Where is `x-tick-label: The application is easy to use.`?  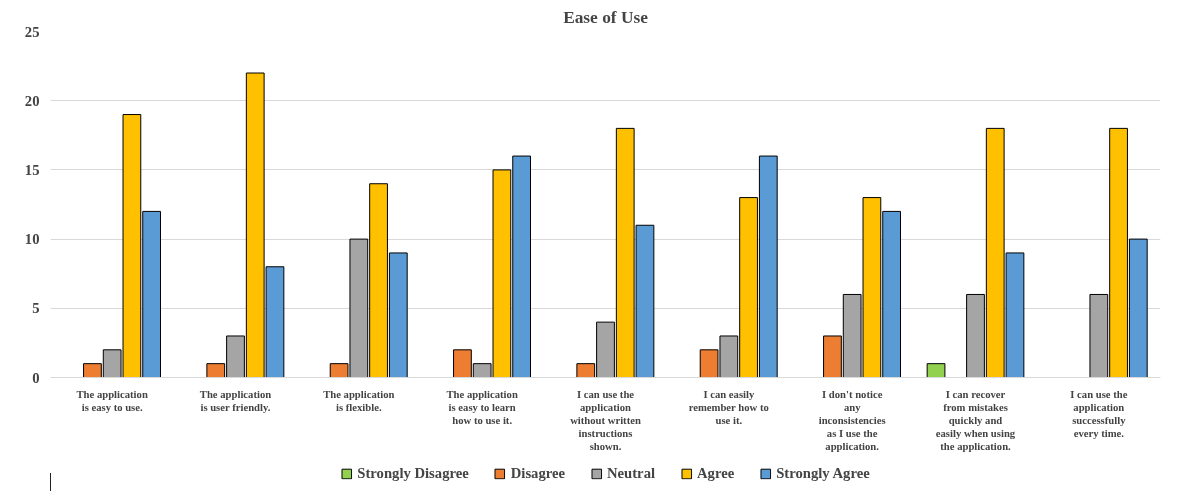 x-tick-label: The application is easy to use. is located at coordinates (112, 400).